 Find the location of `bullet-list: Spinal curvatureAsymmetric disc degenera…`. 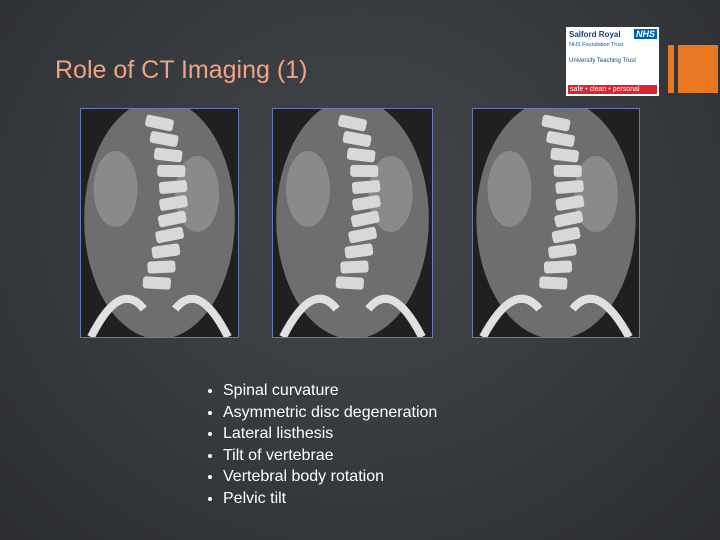

bullet-list: Spinal curvatureAsymmetric disc degenera… is located at coordinates (318, 445).